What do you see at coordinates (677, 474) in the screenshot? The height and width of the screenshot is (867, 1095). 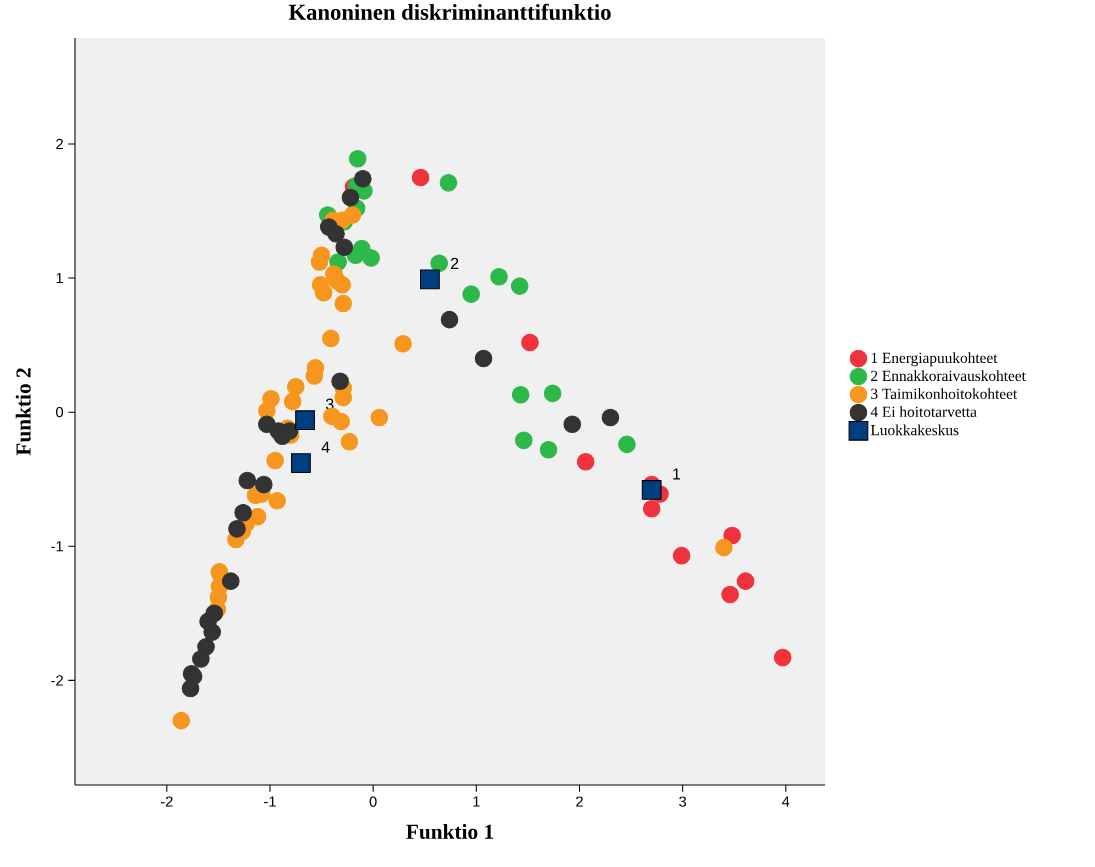 I see `annotation: 1` at bounding box center [677, 474].